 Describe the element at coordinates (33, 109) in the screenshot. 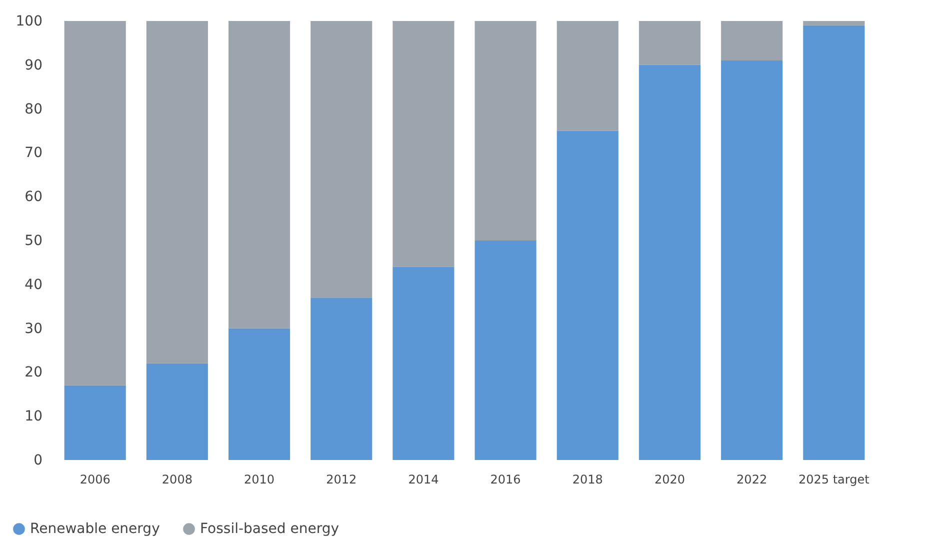

I see `y-tick-label: 80` at that location.